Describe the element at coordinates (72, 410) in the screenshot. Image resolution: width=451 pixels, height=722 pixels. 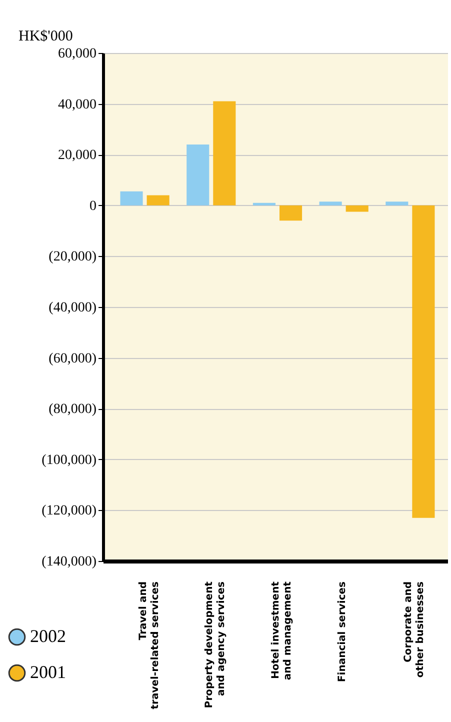
I see `y-tick-label: (80,000)` at that location.